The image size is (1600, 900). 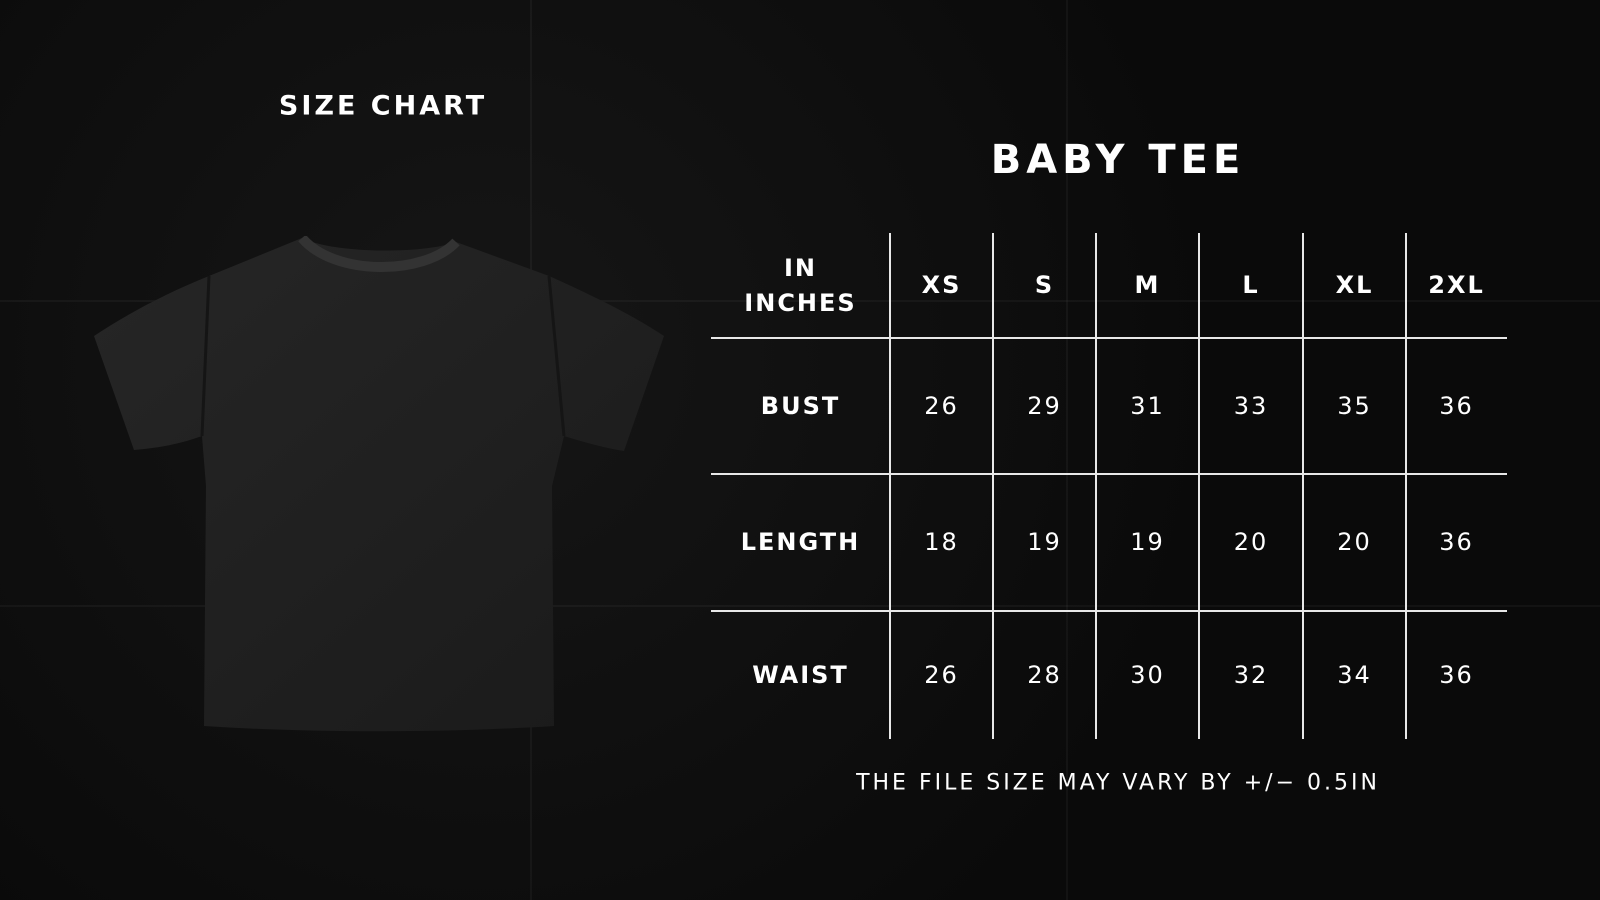 What do you see at coordinates (1147, 405) in the screenshot?
I see `measurement-value: 31` at bounding box center [1147, 405].